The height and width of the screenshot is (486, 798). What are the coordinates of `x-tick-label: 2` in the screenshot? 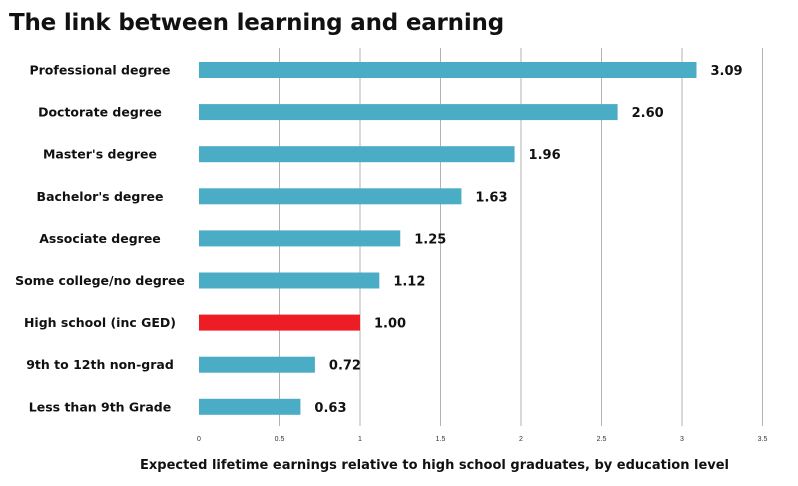 It's located at (521, 439).